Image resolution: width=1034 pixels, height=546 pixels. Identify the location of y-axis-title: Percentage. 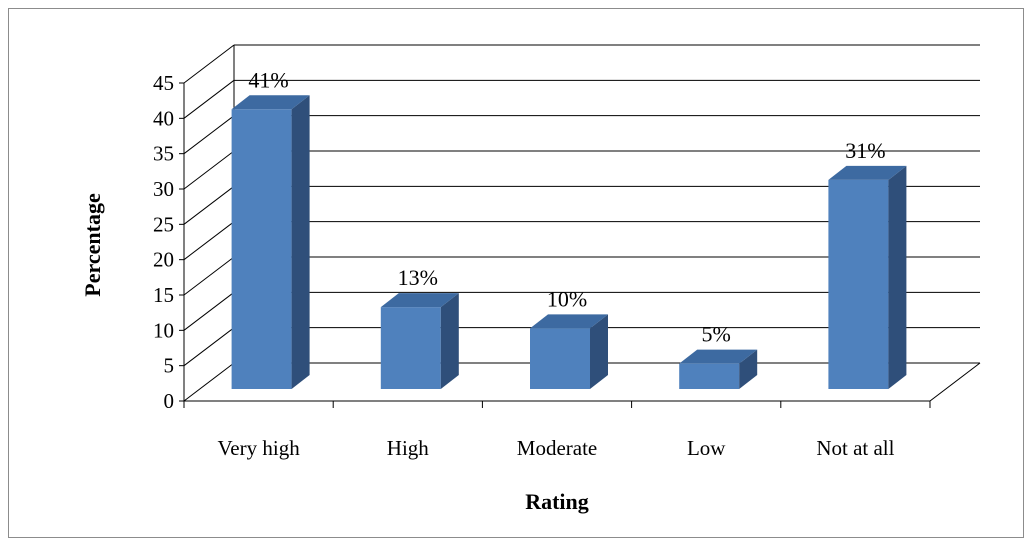
(92, 245).